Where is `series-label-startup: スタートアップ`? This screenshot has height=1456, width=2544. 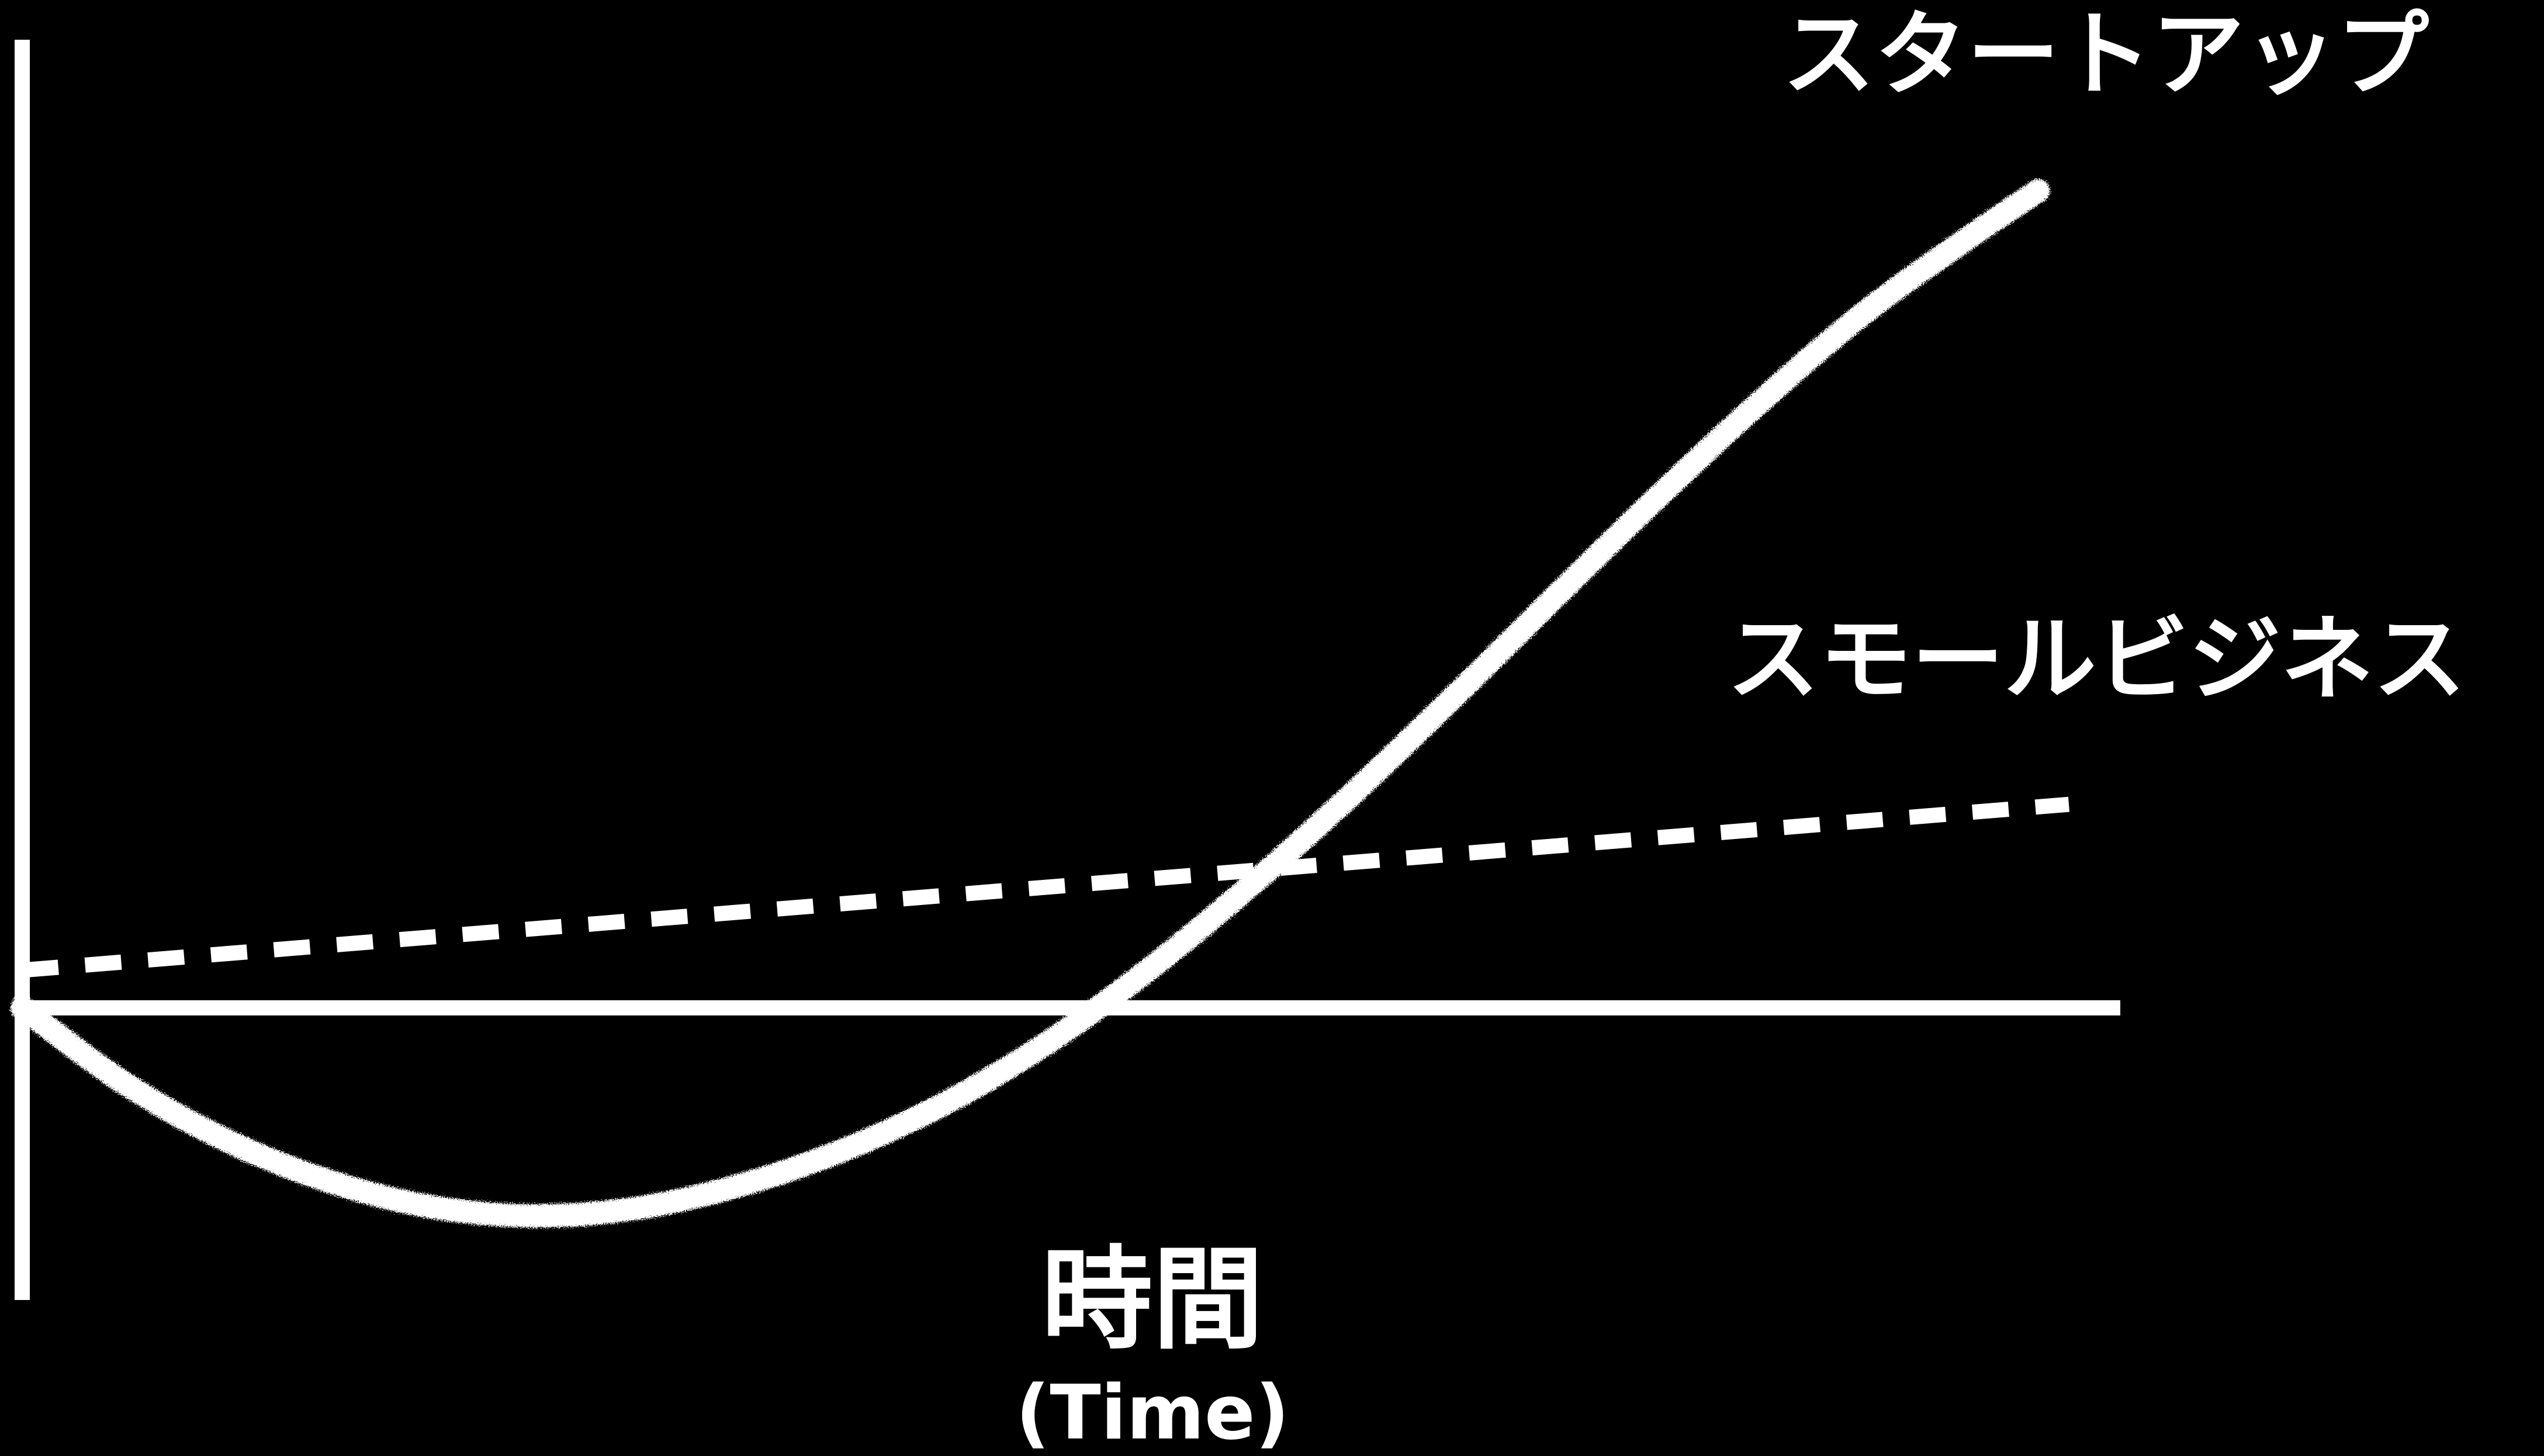 series-label-startup: スタートアップ is located at coordinates (2105, 55).